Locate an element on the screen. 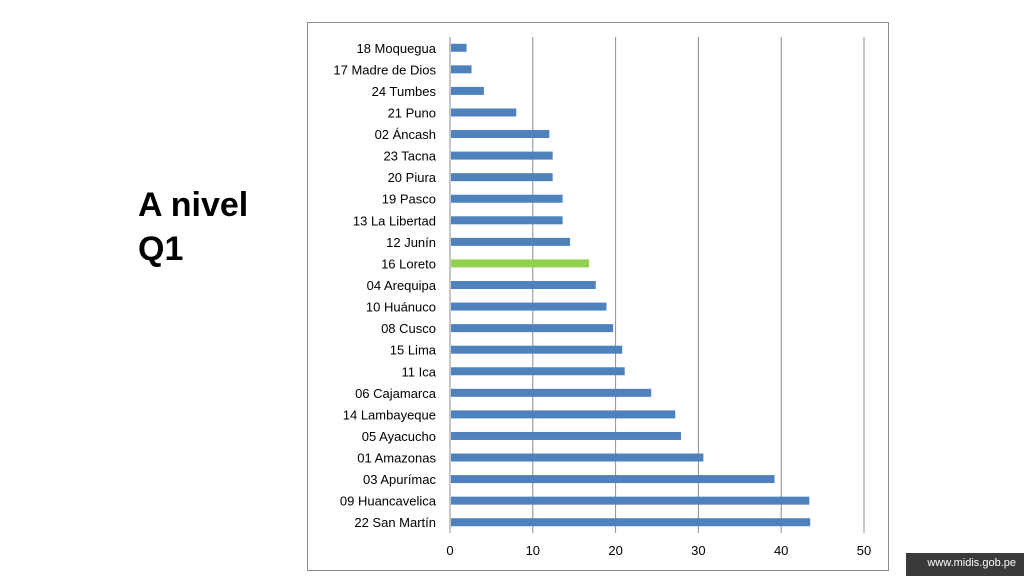 This screenshot has width=1024, height=576. category-label: 21 Puno is located at coordinates (412, 112).